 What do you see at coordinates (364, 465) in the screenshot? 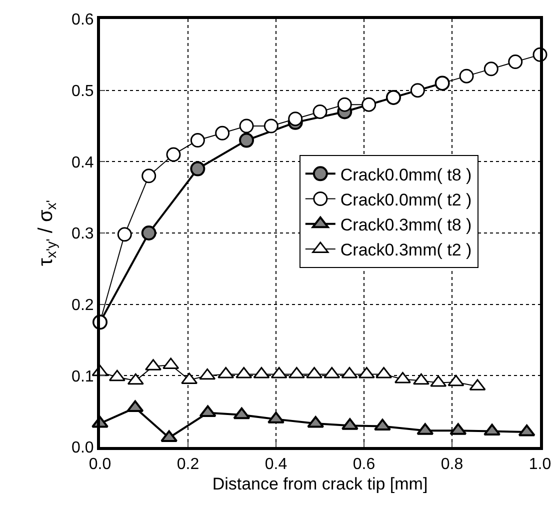
I see `x-tick-label: 0.6` at bounding box center [364, 465].